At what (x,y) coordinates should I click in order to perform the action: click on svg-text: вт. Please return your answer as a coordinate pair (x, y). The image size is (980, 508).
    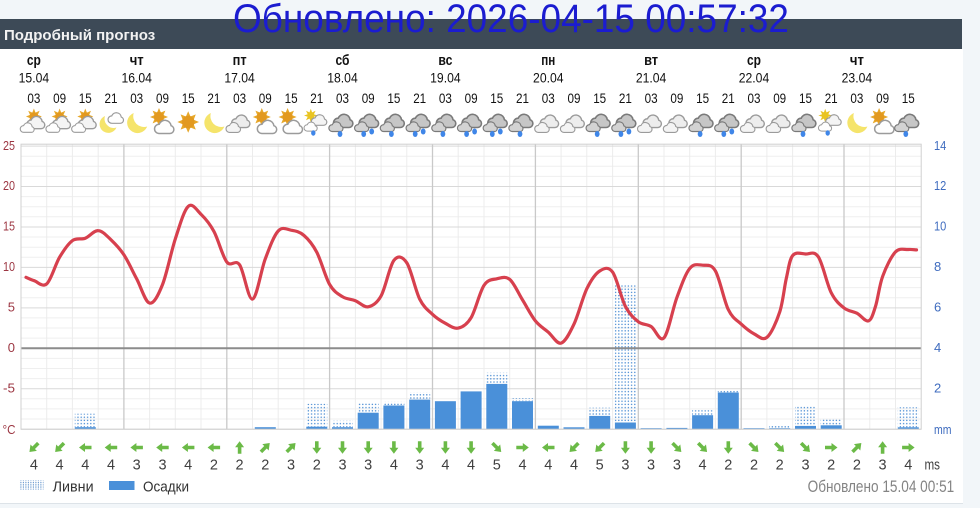
    Looking at the image, I should click on (651, 60).